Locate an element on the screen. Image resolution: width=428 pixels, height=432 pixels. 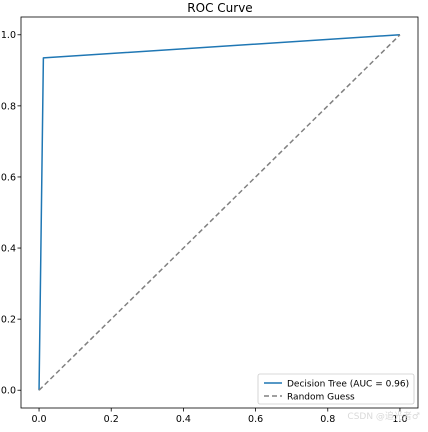
legend-box is located at coordinates (336, 389).